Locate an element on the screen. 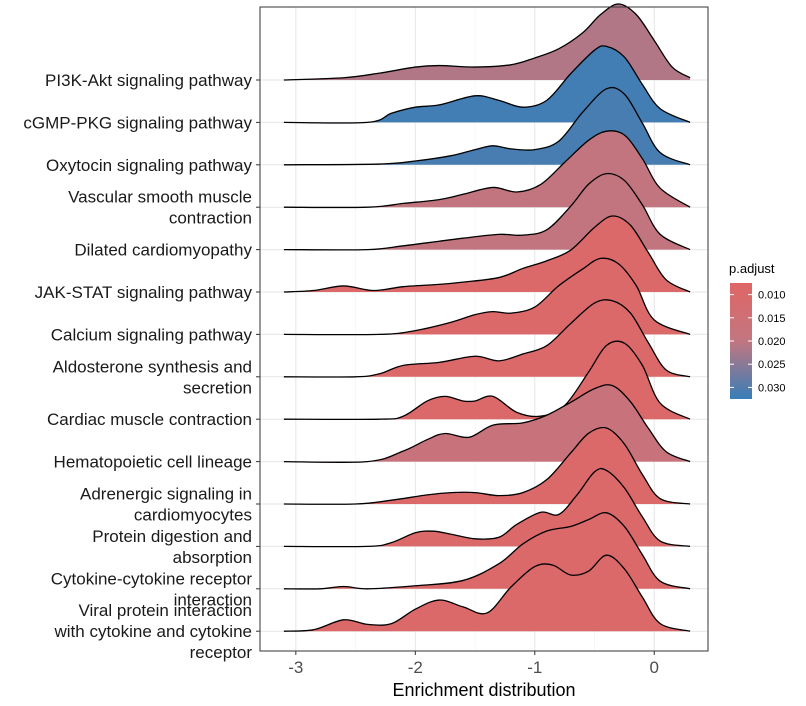 This screenshot has height=706, width=806. y-tick-label: absorption is located at coordinates (212, 557).